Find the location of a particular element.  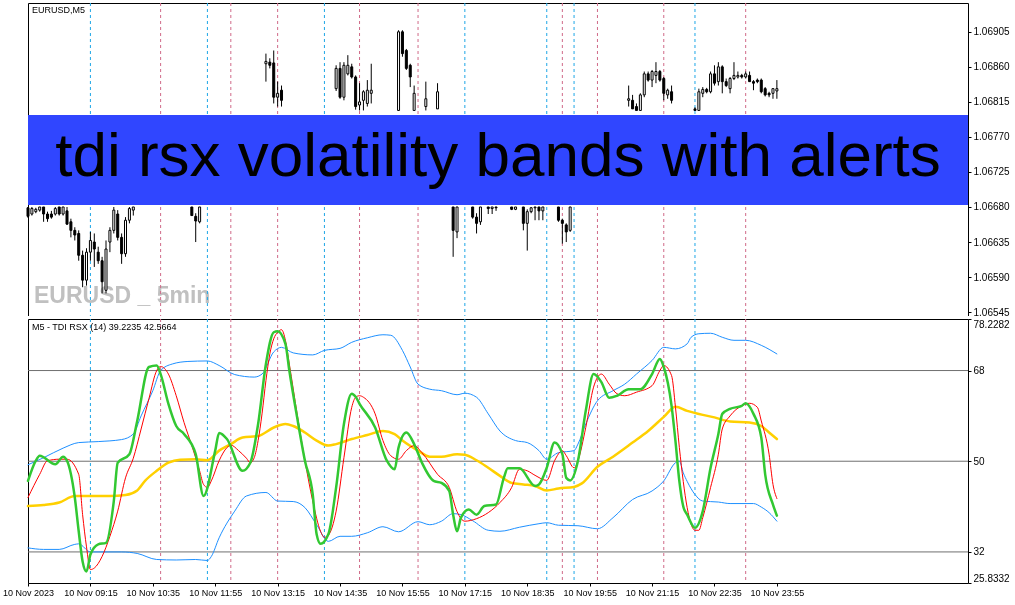

annotation: EURUSD,M5 is located at coordinates (59, 10).